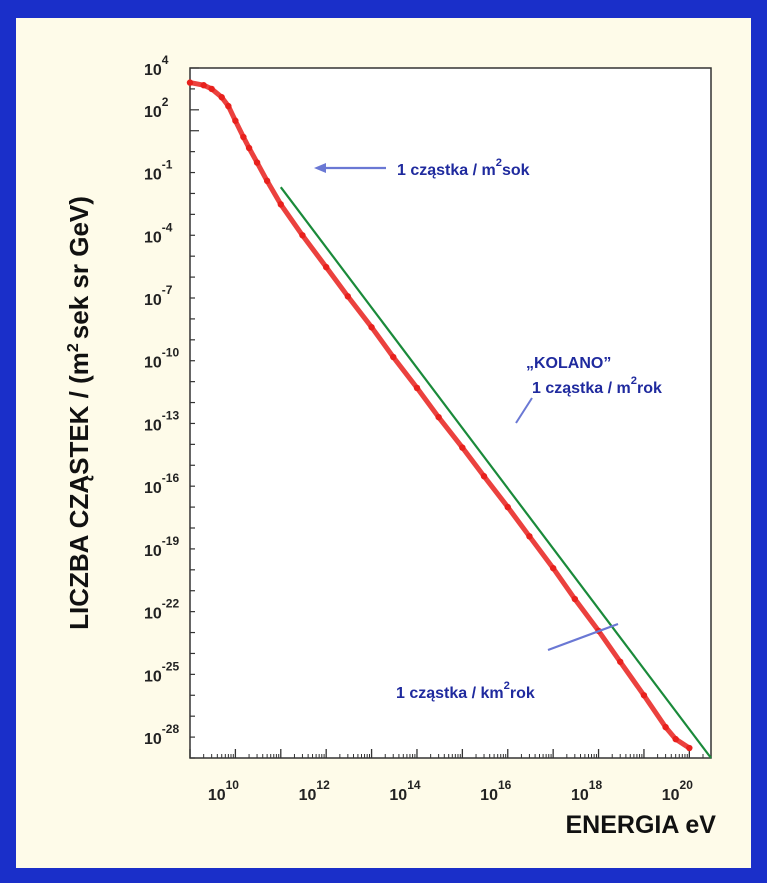 The image size is (767, 883). What do you see at coordinates (156, 66) in the screenshot?
I see `y-tick-label: 10⁴` at bounding box center [156, 66].